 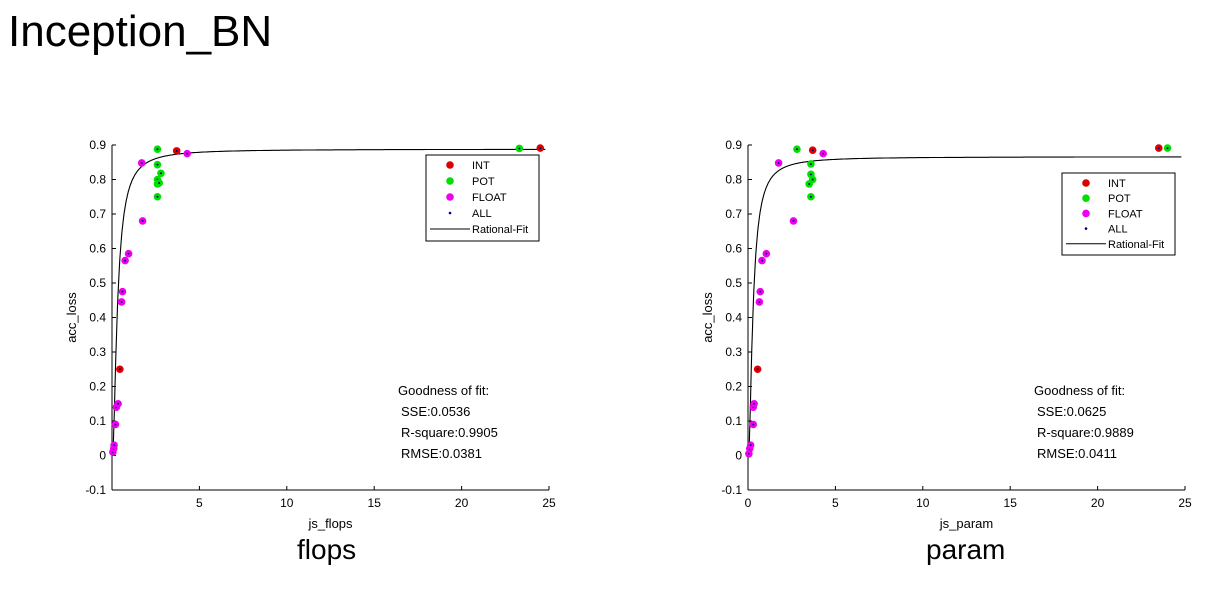 What do you see at coordinates (733, 318) in the screenshot?
I see `chart1-y-tick-label: 0.4` at bounding box center [733, 318].